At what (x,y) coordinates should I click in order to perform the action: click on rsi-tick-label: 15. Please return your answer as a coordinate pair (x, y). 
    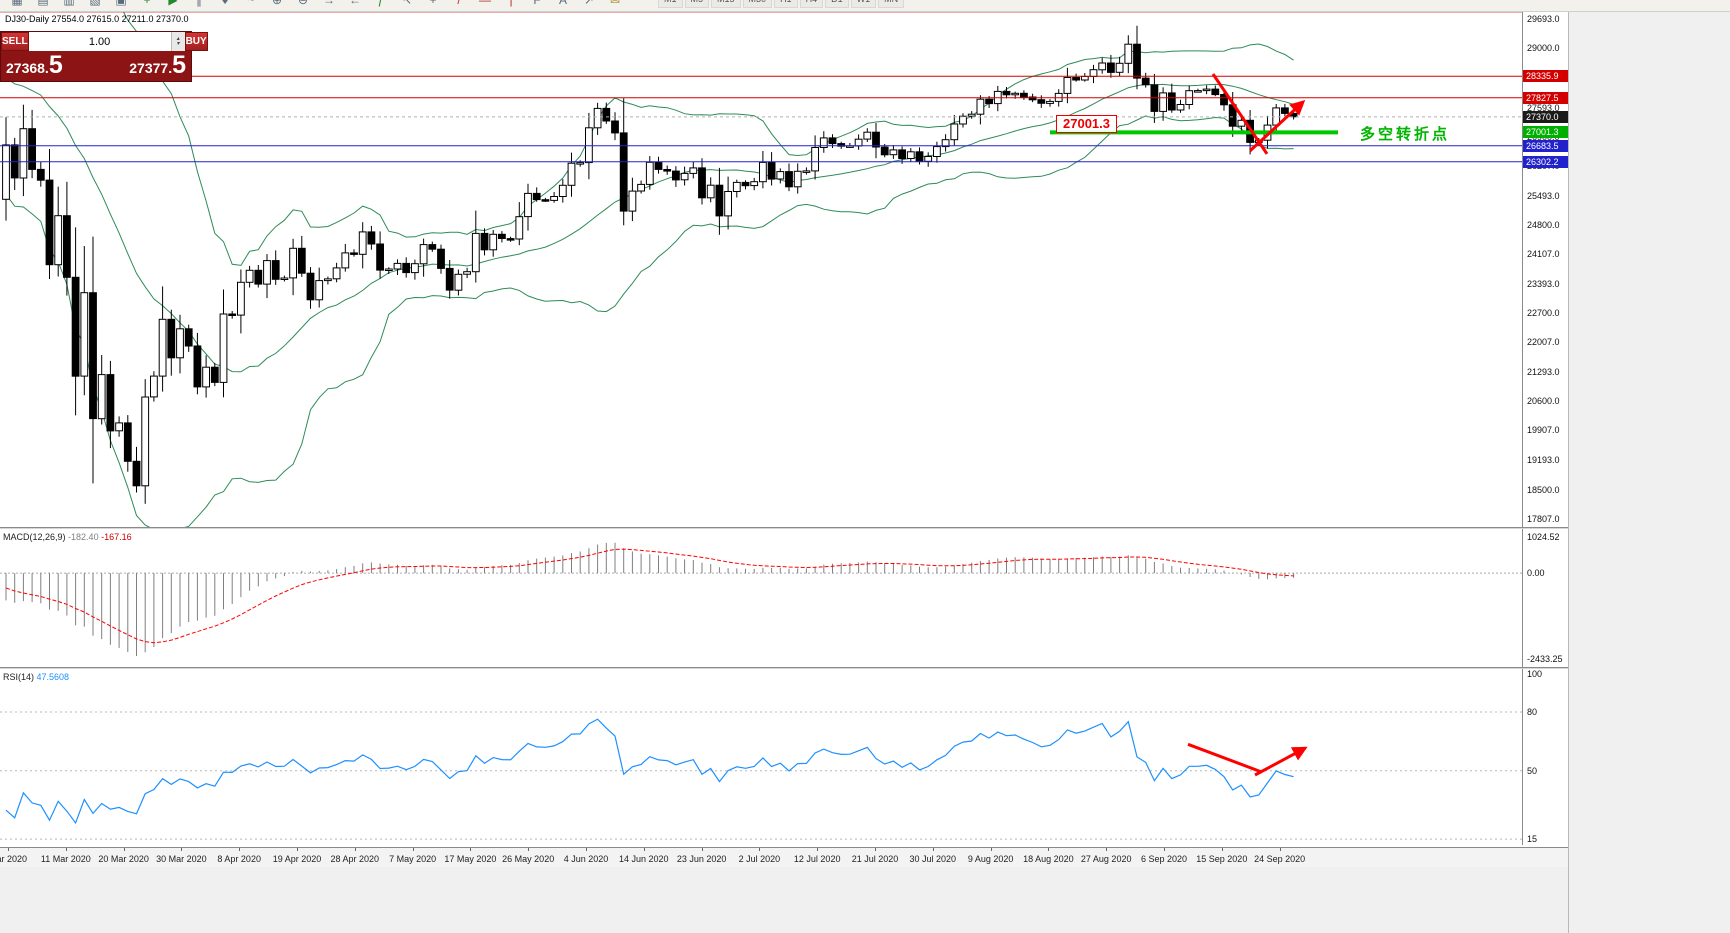
    Looking at the image, I should click on (1532, 839).